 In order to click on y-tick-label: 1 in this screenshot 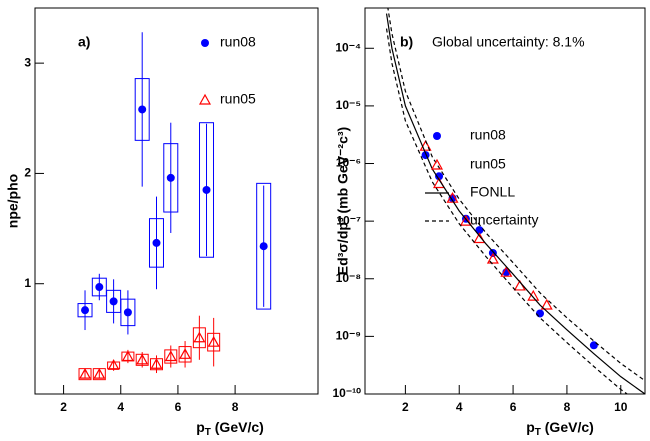, I will do `click(27, 283)`.